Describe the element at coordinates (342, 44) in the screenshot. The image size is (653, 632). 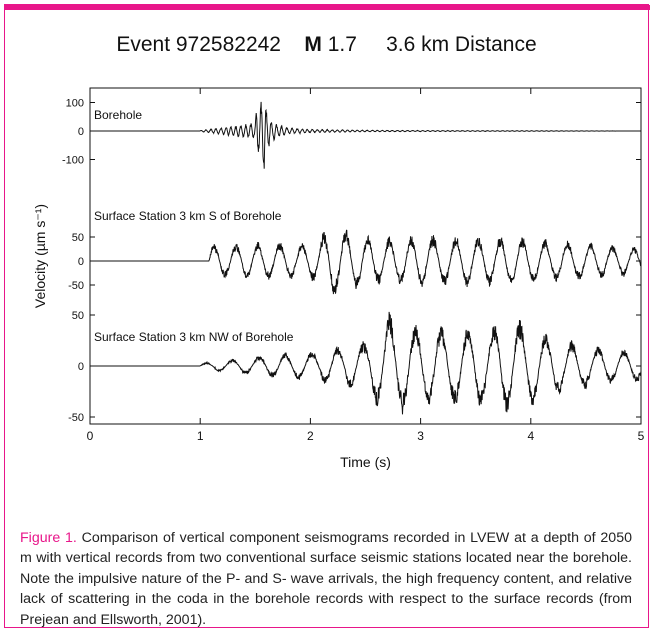
I see `title-magnitude-value: 1.7` at that location.